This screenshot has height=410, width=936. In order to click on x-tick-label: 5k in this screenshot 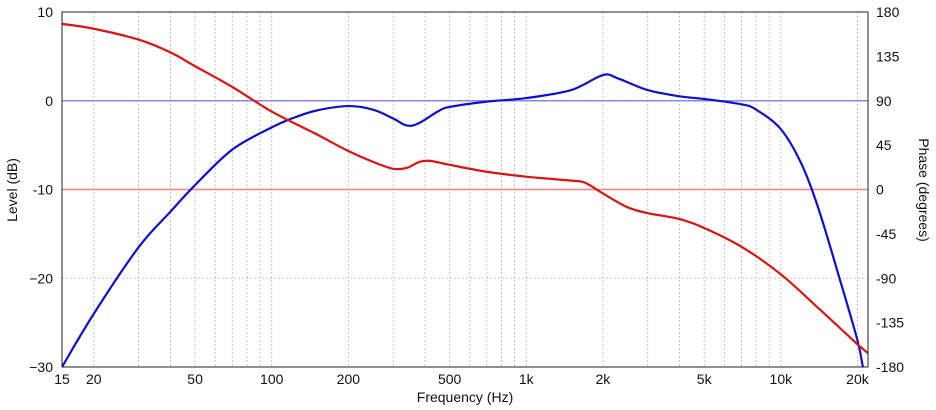, I will do `click(705, 379)`.